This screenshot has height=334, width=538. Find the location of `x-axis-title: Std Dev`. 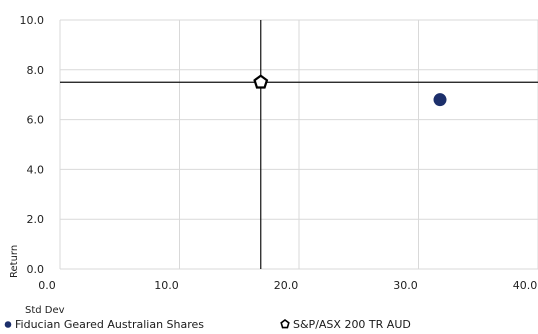

x-axis-title: Std Dev is located at coordinates (45, 310).